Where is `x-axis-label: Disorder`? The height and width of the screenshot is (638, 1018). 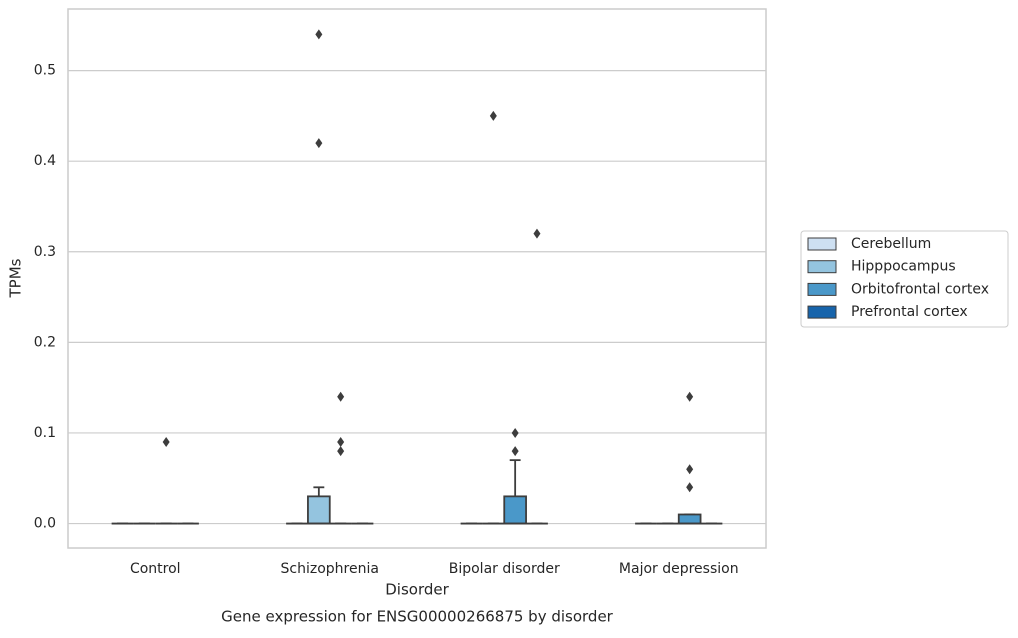
x-axis-label: Disorder is located at coordinates (417, 590).